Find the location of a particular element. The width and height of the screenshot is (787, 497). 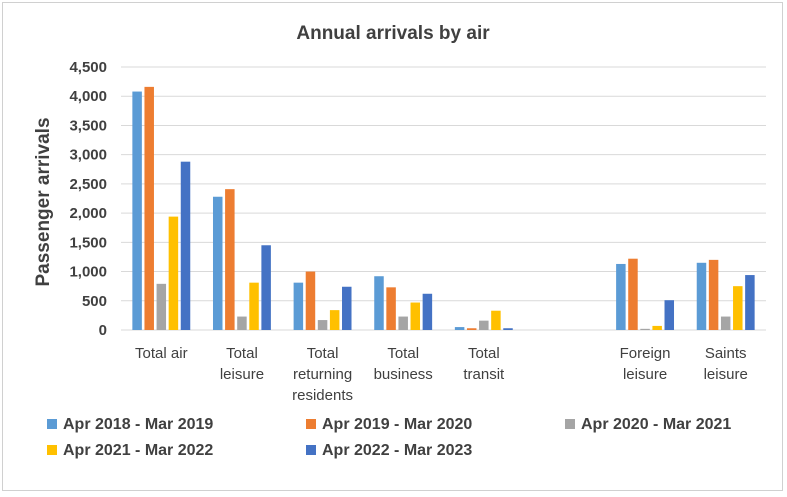

y-tick-label: 4,500 is located at coordinates (88, 67).